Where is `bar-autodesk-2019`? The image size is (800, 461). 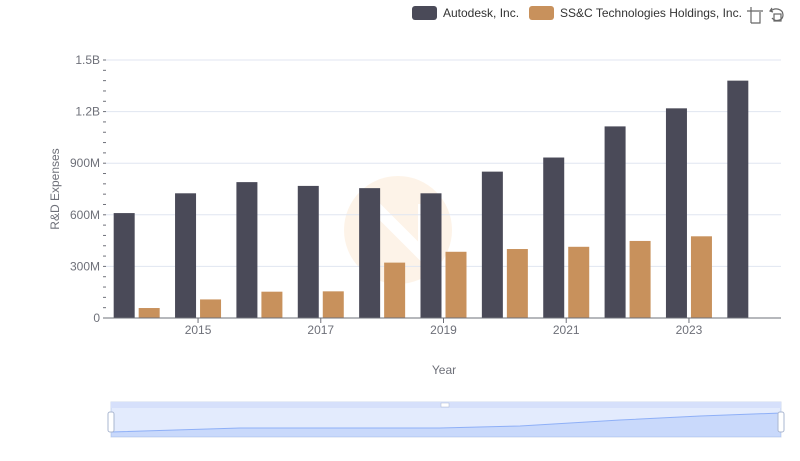 bar-autodesk-2019 is located at coordinates (431, 255).